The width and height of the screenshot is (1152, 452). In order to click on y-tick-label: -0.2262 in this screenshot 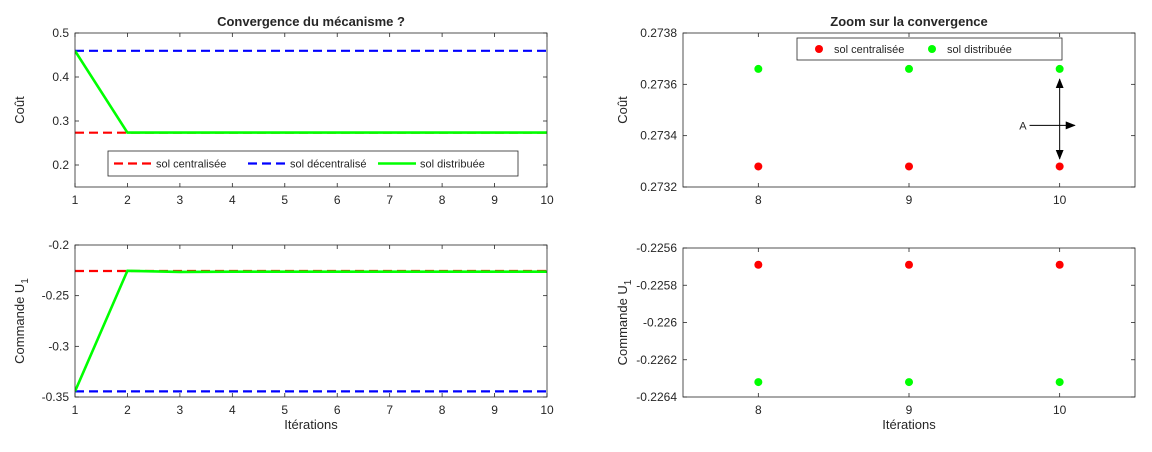, I will do `click(656, 360)`.